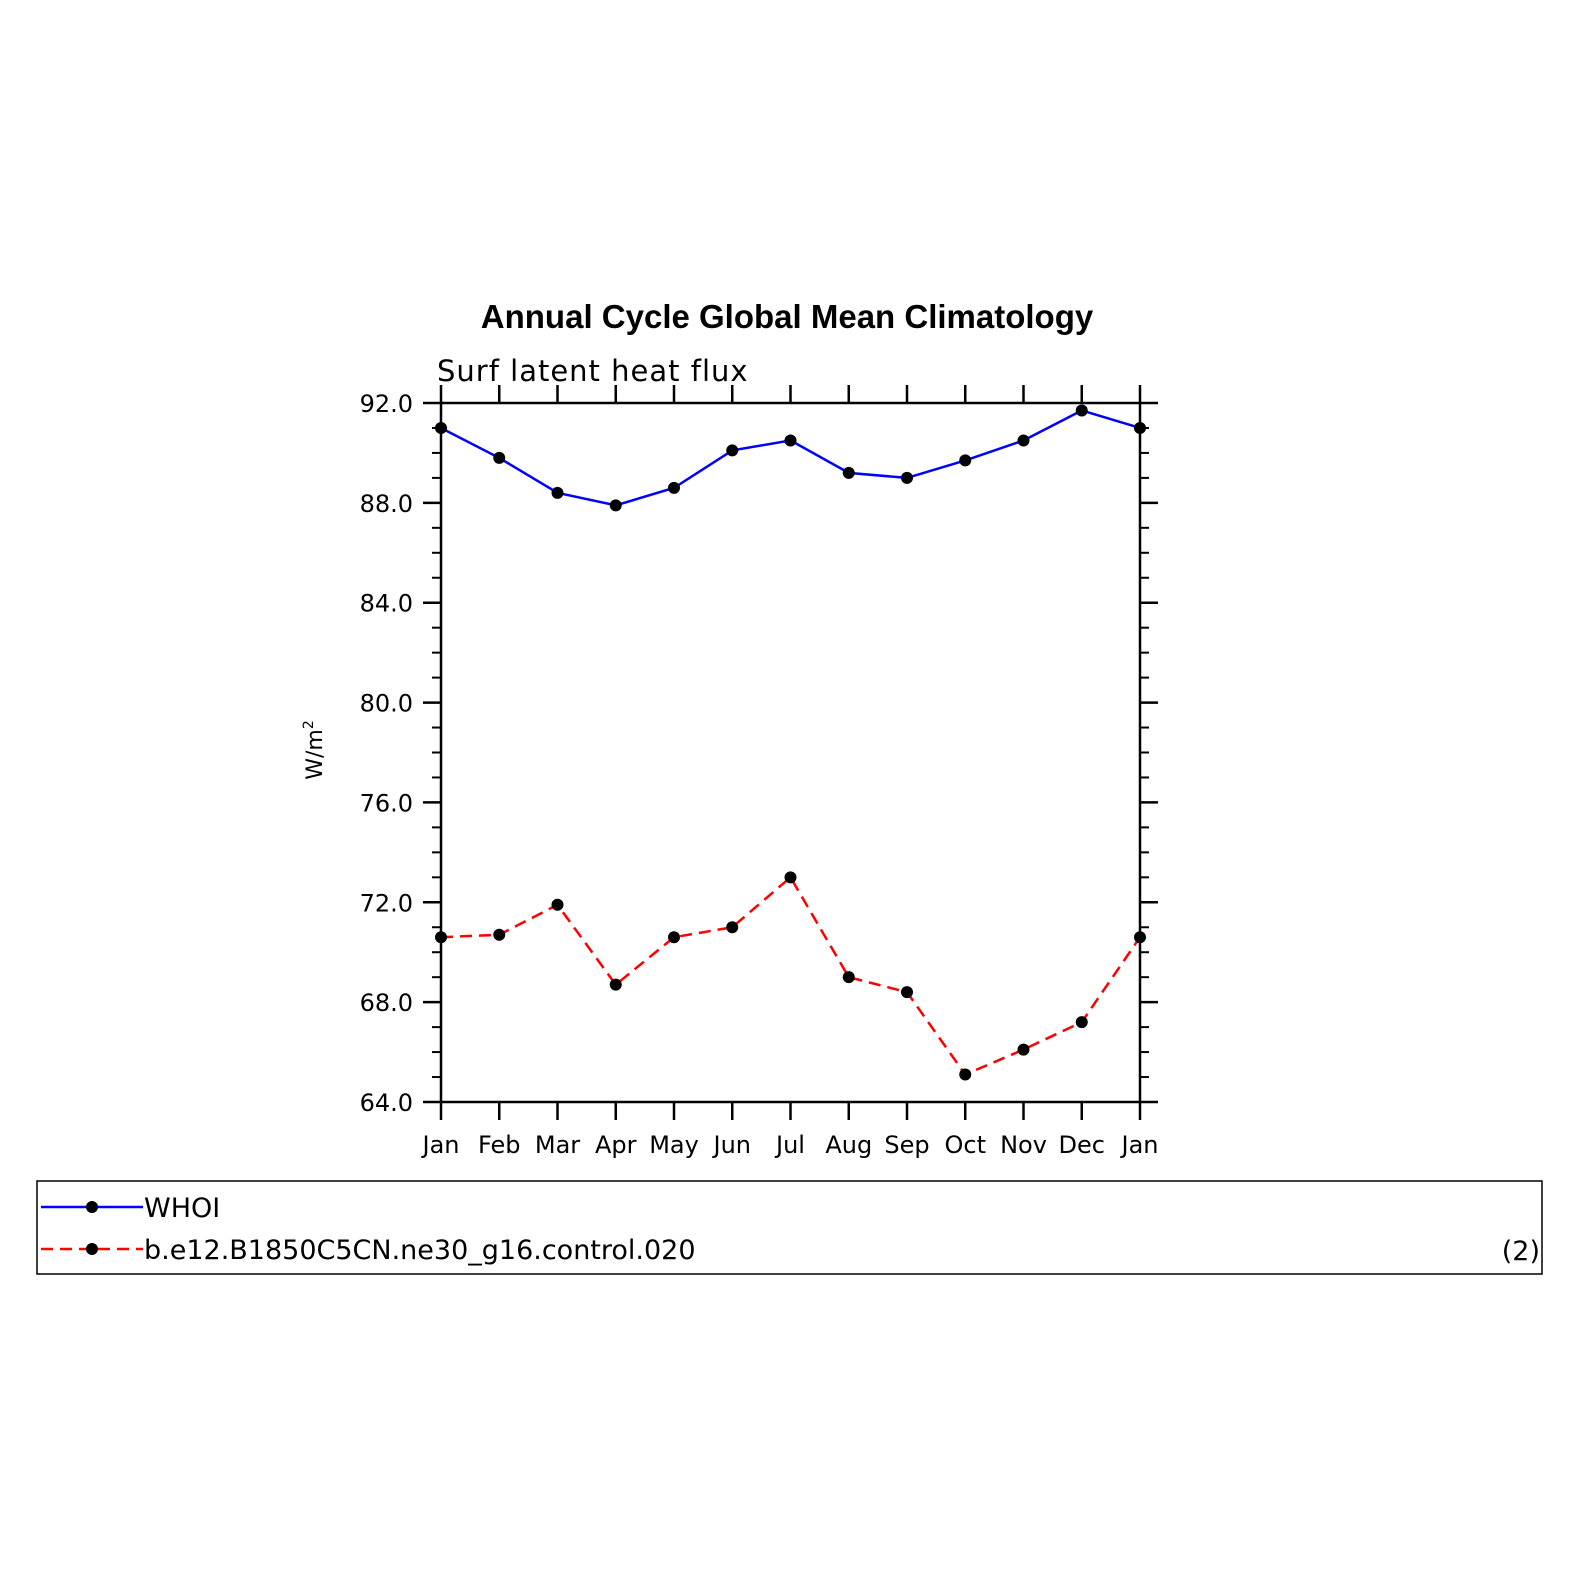 Image resolution: width=1575 pixels, height=1575 pixels. Describe the element at coordinates (593, 371) in the screenshot. I see `chart-subtitle: Surf latent heat flux` at that location.